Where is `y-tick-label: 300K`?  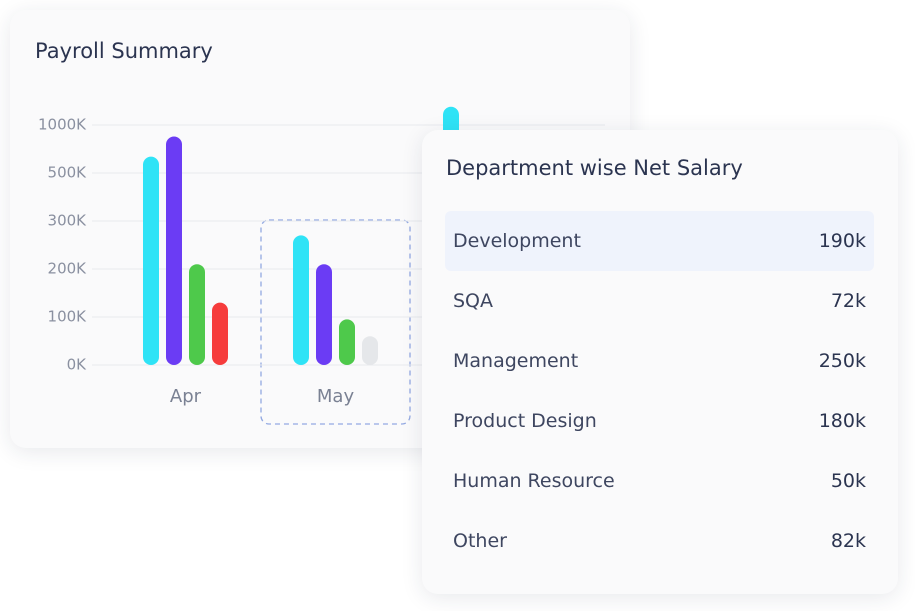 y-tick-label: 300K is located at coordinates (68, 221).